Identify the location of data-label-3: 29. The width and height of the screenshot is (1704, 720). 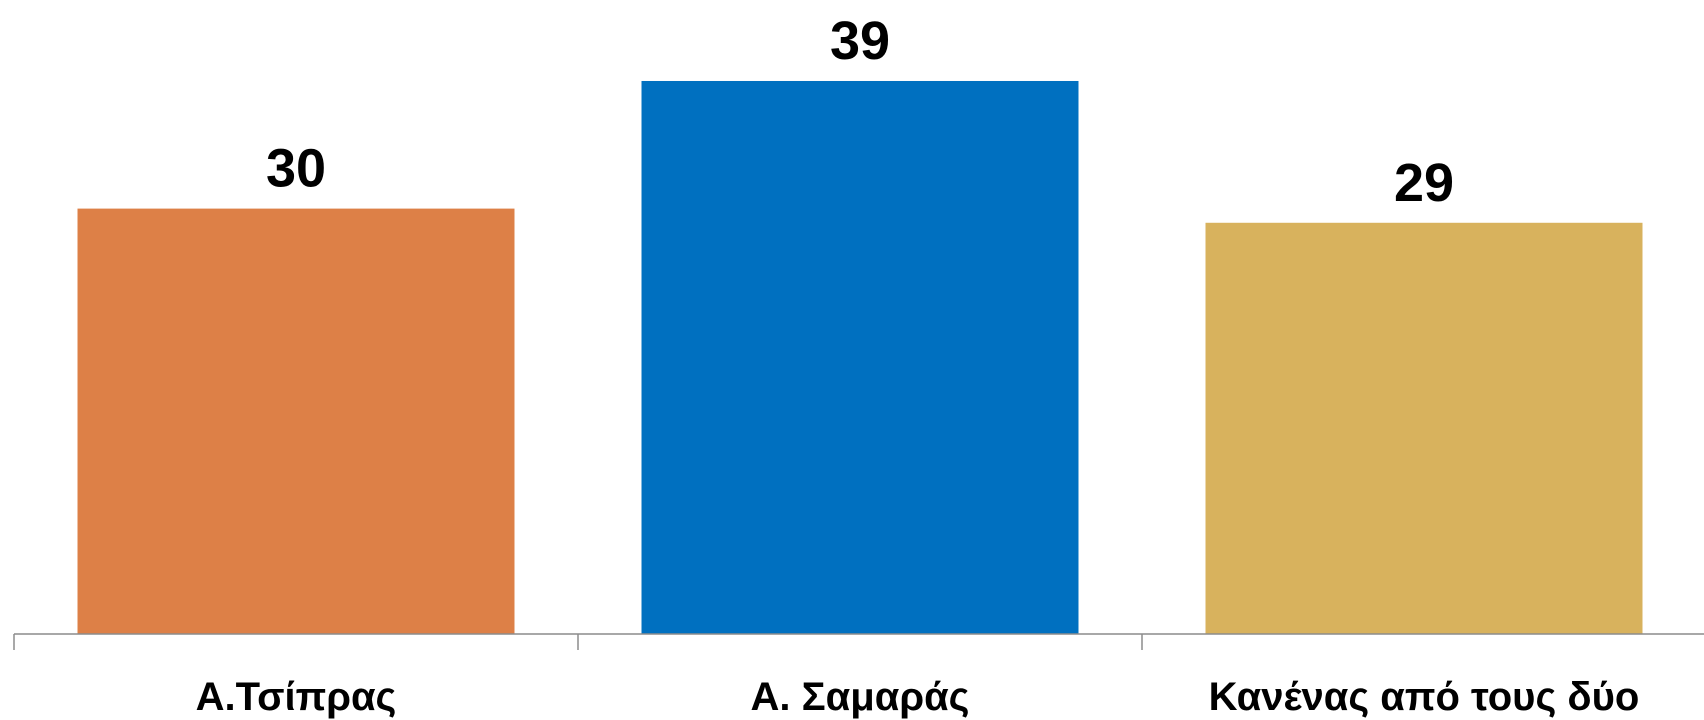
(1424, 183).